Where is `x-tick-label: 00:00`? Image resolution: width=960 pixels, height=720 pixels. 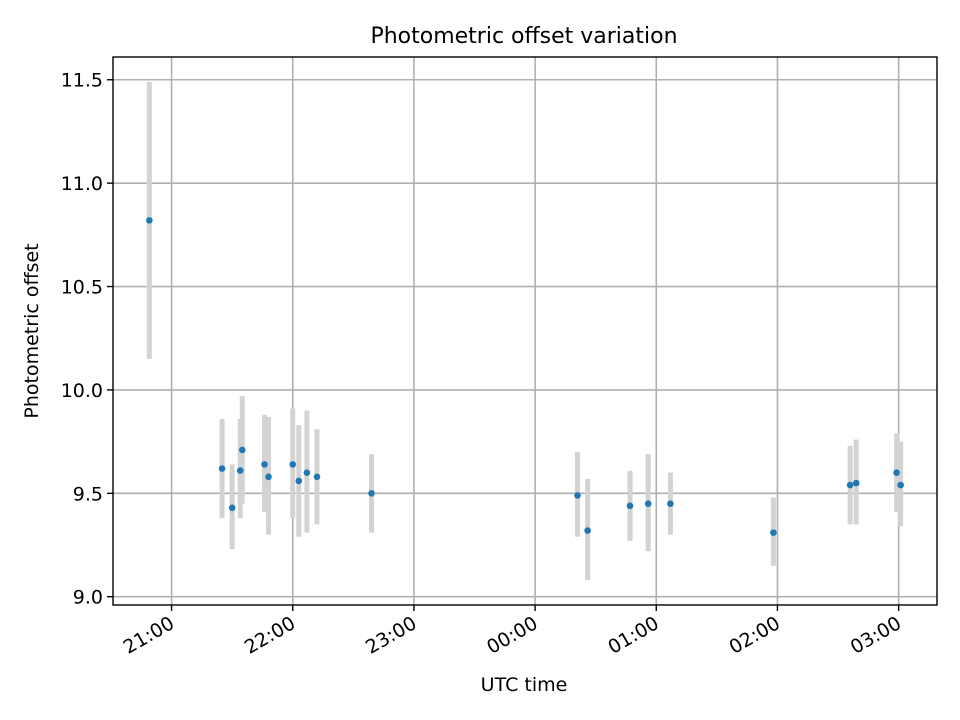
x-tick-label: 00:00 is located at coordinates (512, 635).